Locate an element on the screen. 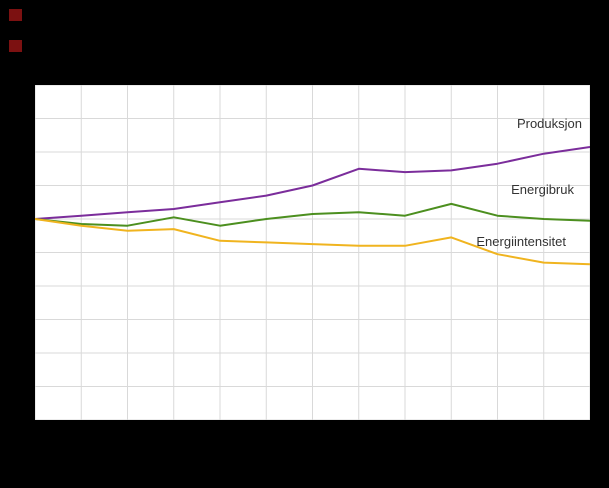 The width and height of the screenshot is (609, 488). series-label-produksjon: Produksjon is located at coordinates (549, 123).